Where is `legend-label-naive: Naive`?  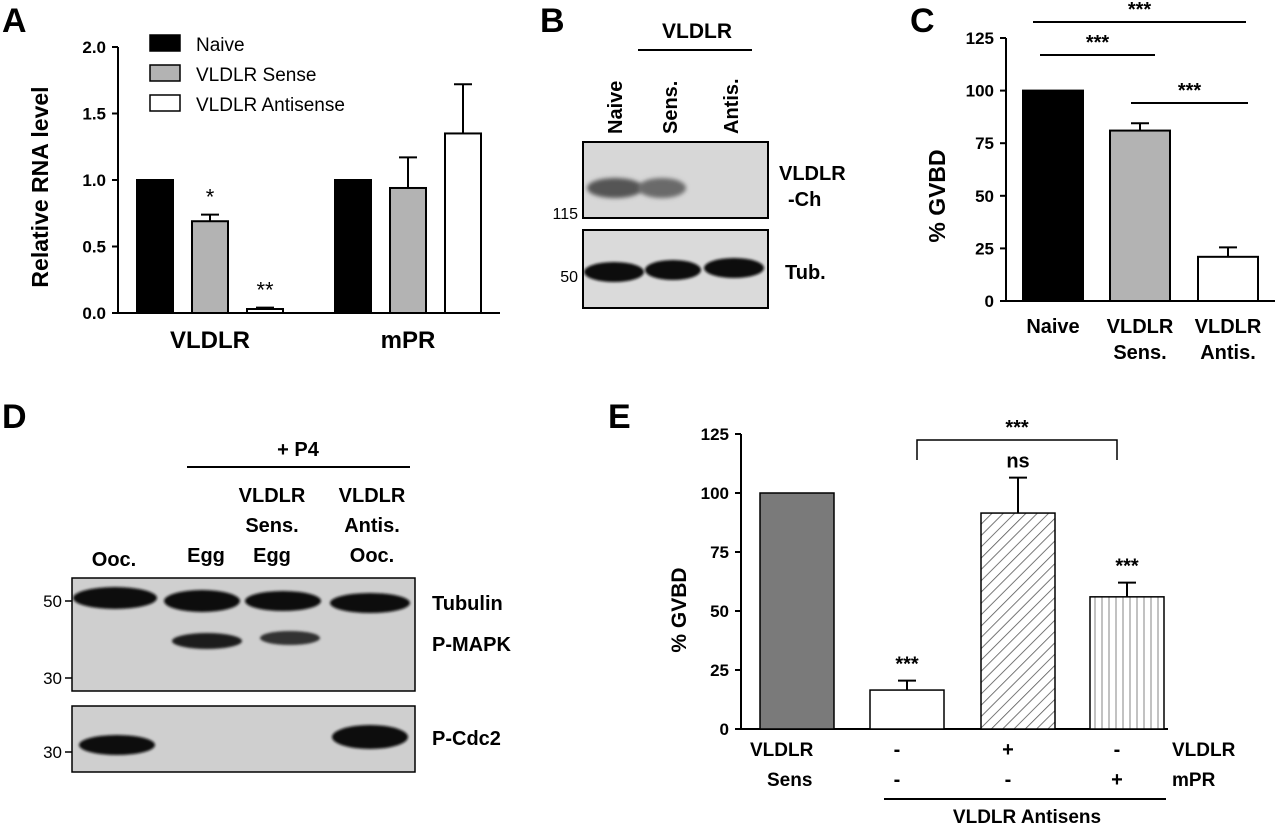
legend-label-naive: Naive is located at coordinates (220, 45).